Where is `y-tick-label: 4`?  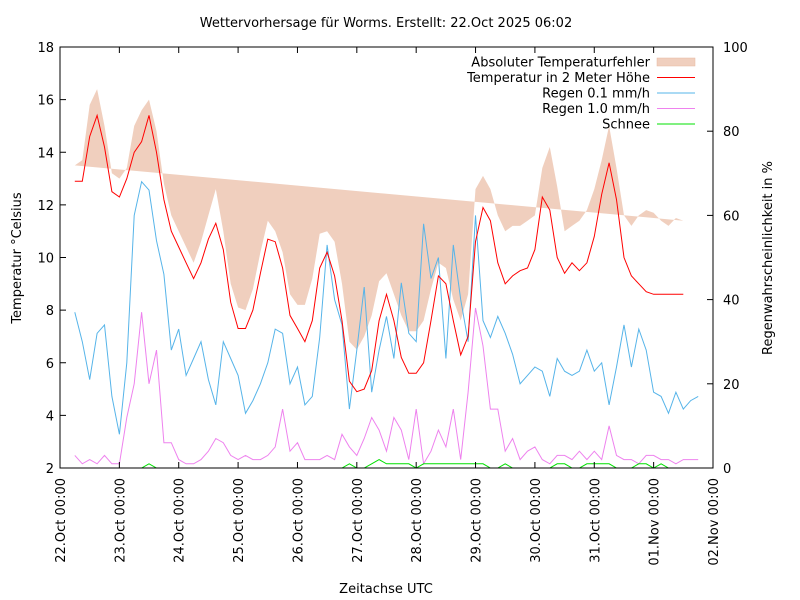 y-tick-label: 4 is located at coordinates (50, 416).